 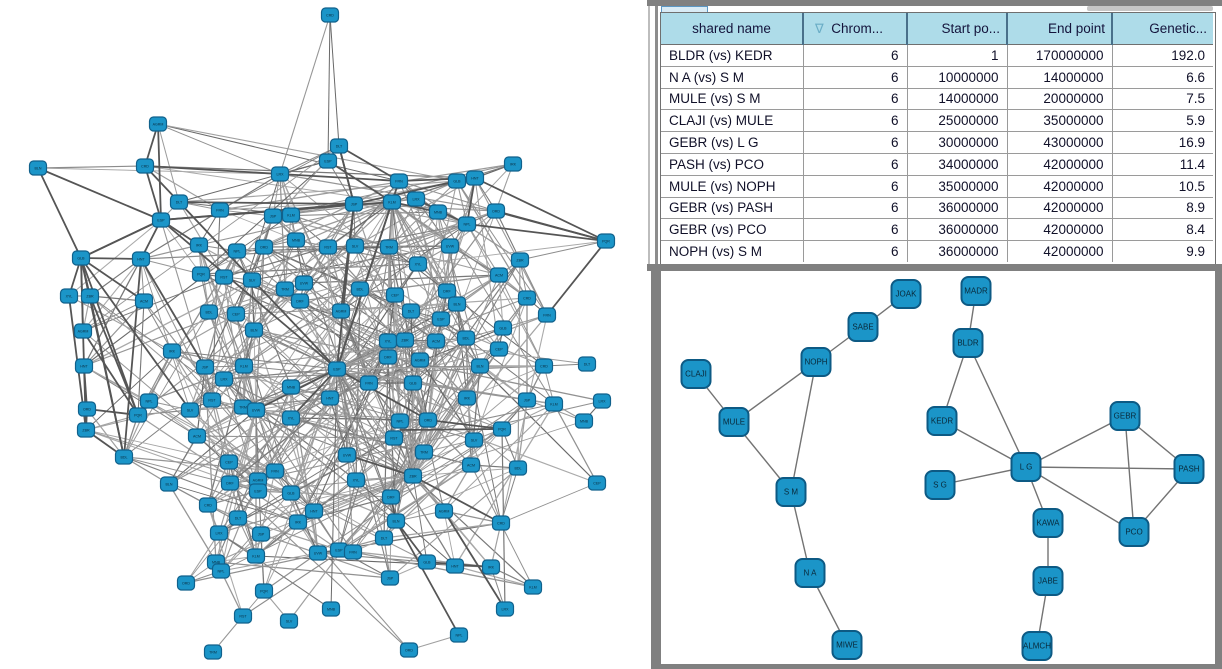 I want to click on svg-text: BLDR, so click(x=968, y=343).